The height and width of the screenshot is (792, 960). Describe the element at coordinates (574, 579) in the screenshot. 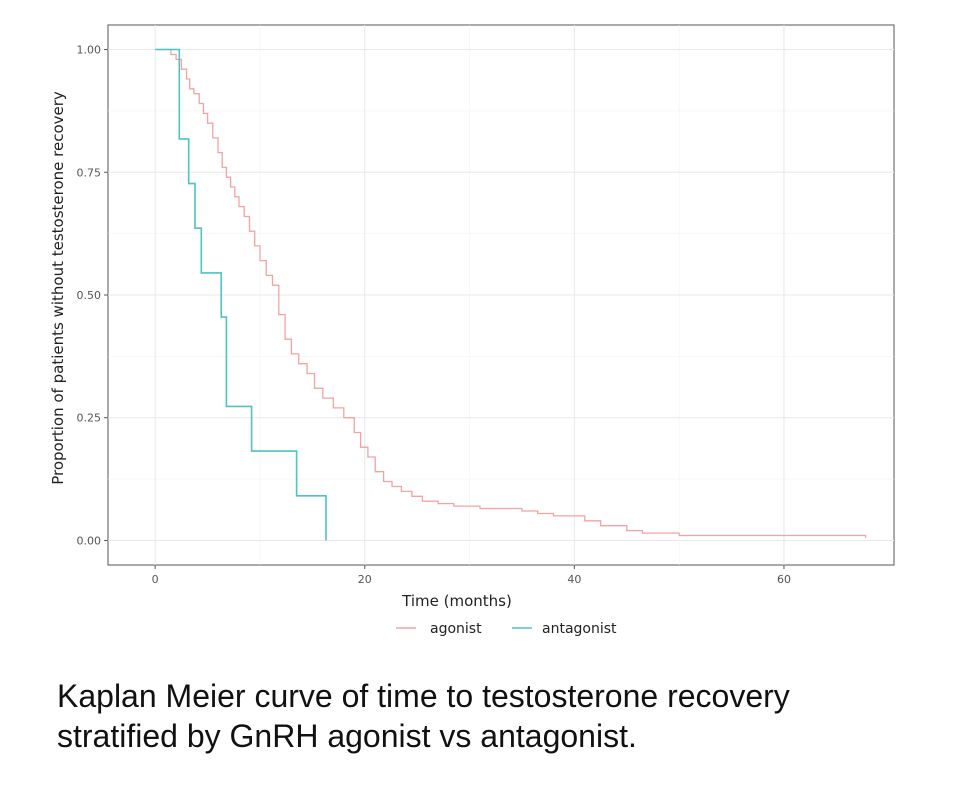

I see `x-tick-label: 40` at that location.